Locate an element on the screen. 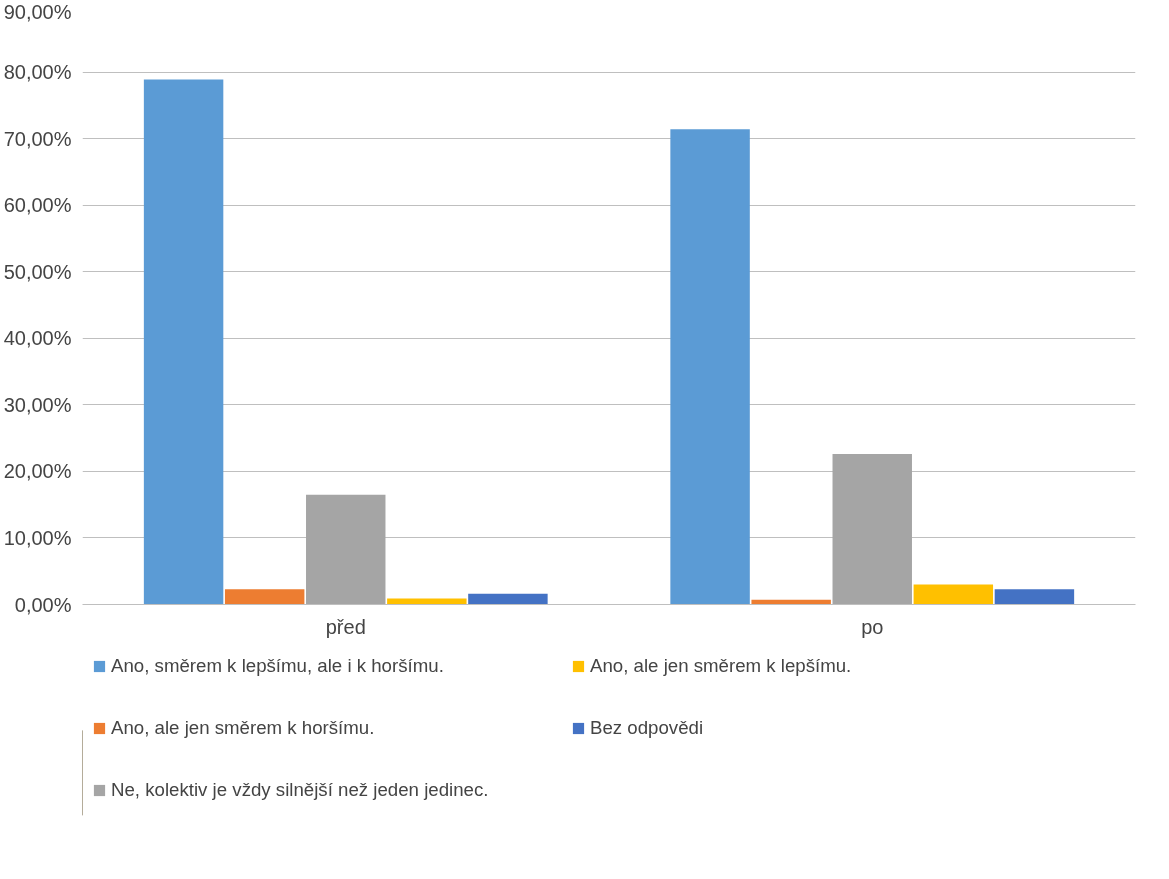  y-tick-label: 30,00% is located at coordinates (37, 404).